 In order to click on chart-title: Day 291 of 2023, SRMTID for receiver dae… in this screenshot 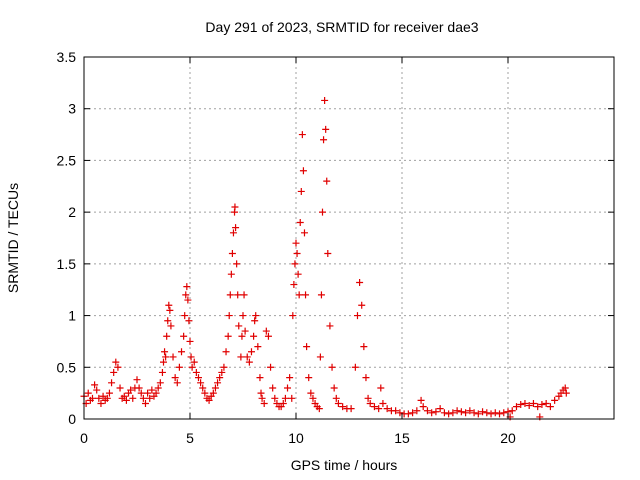, I will do `click(341, 27)`.